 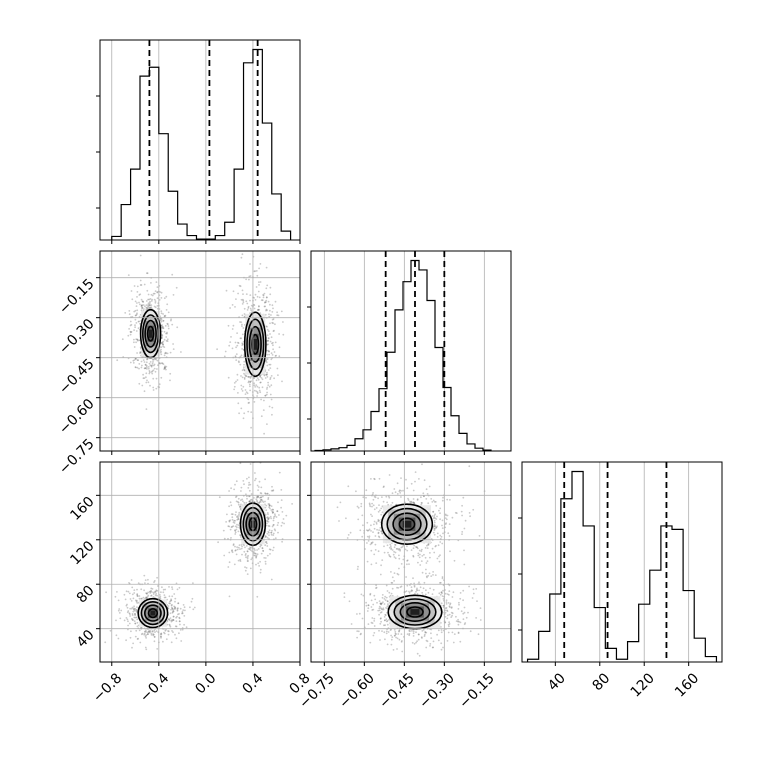 What do you see at coordinates (77, 457) in the screenshot?
I see `y-tick-label: −0.75` at bounding box center [77, 457].